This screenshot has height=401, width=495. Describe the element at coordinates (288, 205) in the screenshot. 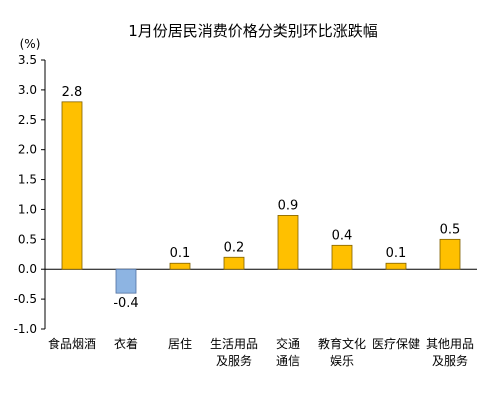

I see `data-label: 0.9` at that location.